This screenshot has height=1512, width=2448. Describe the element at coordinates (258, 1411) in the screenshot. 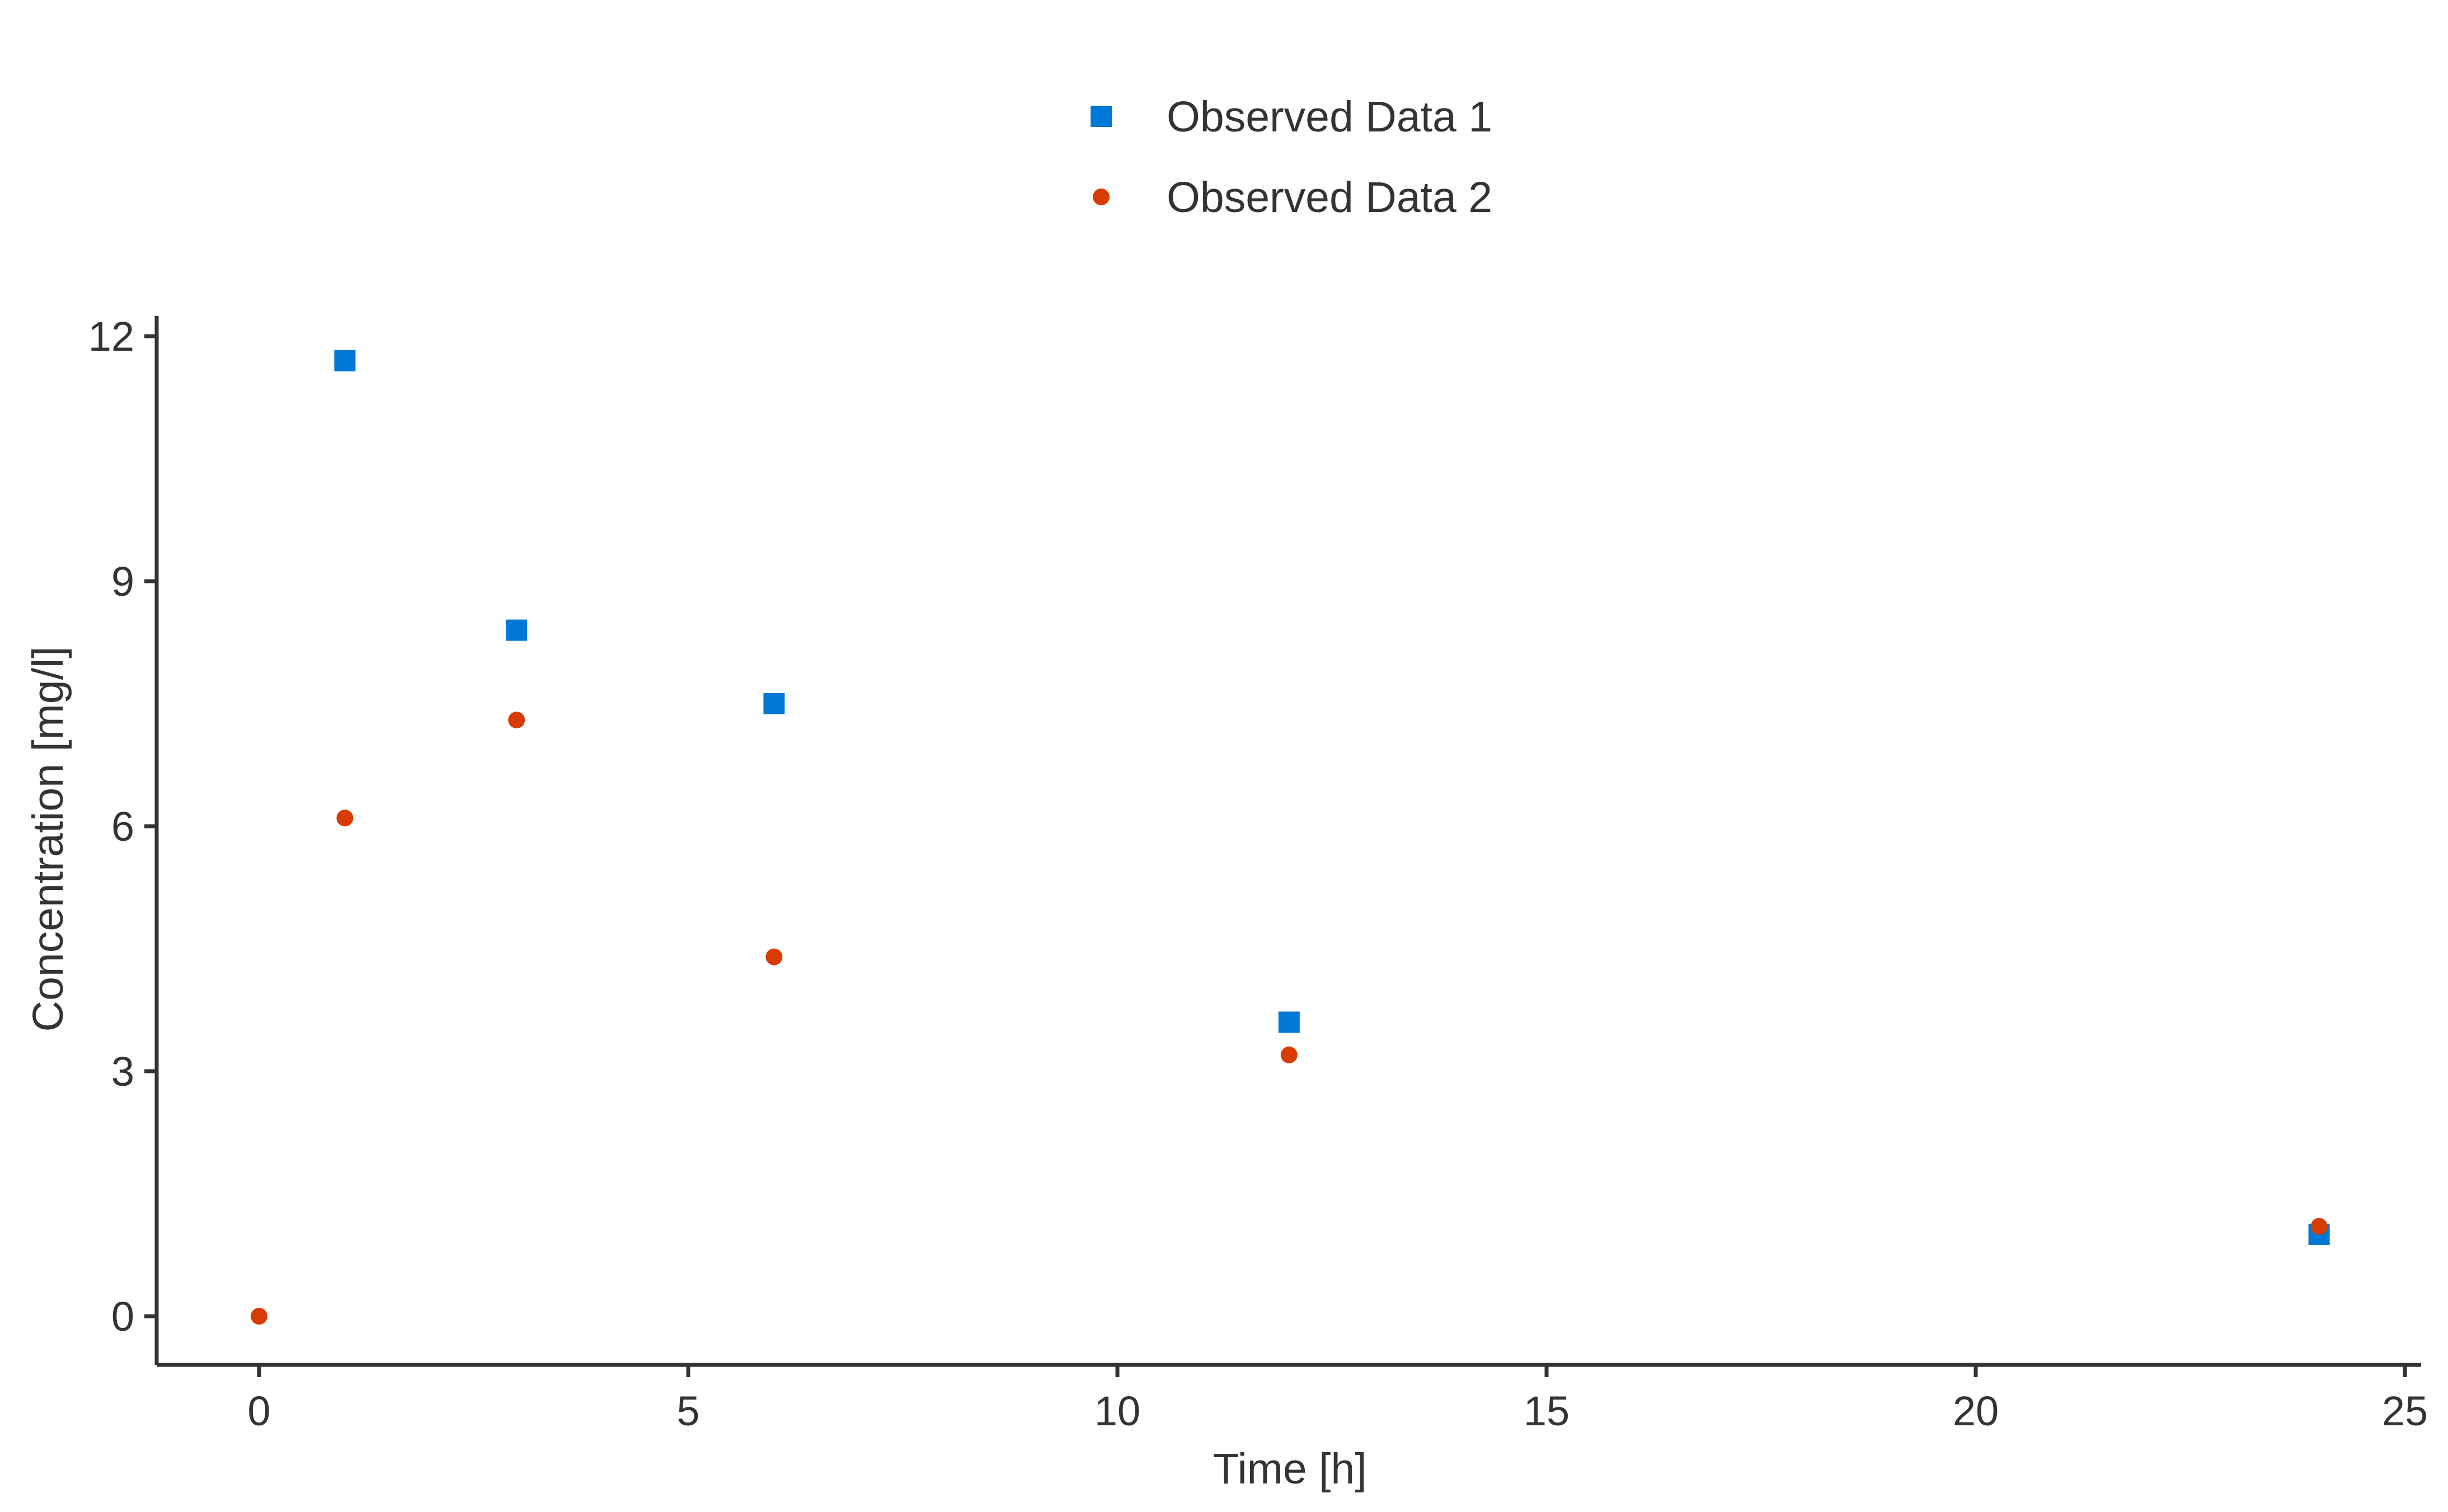

I see `x-tick-label: 0` at that location.